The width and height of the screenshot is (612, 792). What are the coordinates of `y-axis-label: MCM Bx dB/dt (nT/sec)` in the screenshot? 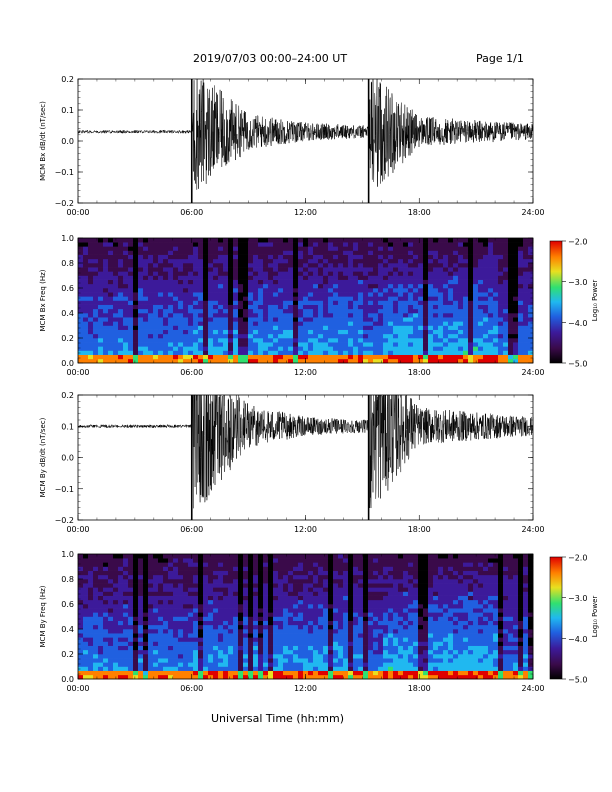 It's located at (43, 141).